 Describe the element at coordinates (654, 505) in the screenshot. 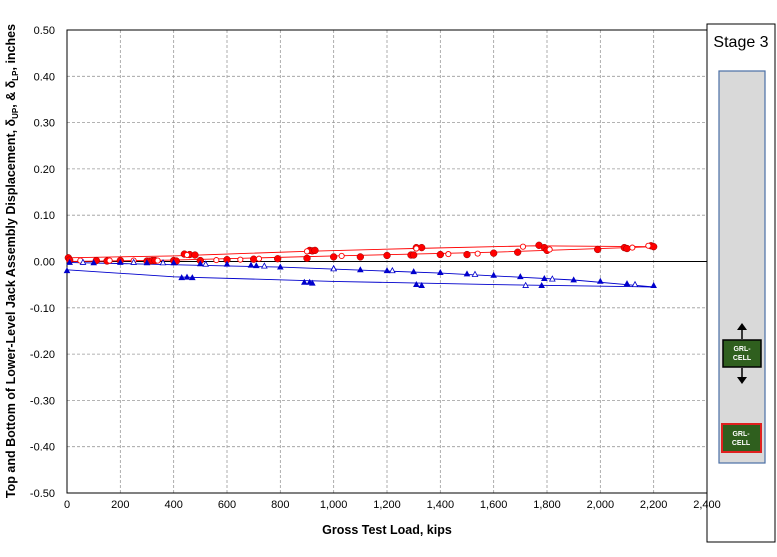

I see `x-tick-label: 2,200` at that location.